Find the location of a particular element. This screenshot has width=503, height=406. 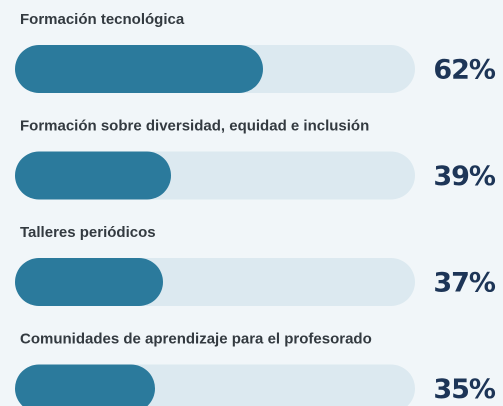

category-label: Formación tecnológica is located at coordinates (102, 19).